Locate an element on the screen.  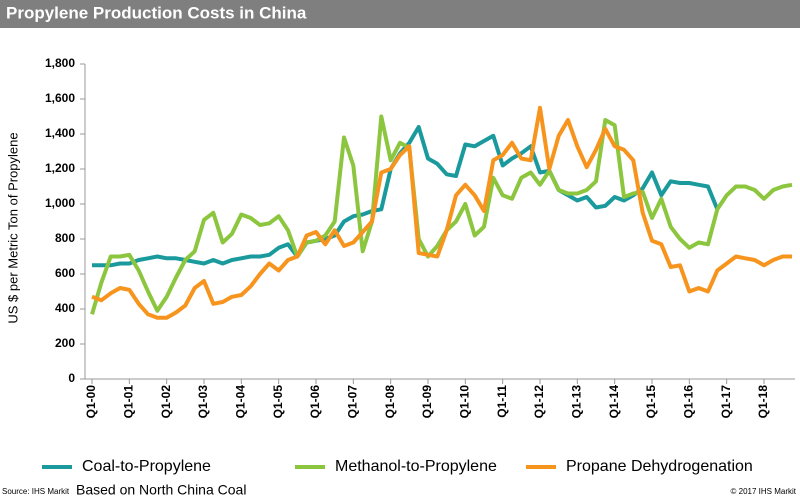
x-tick-label: Q1-16 is located at coordinates (689, 402).